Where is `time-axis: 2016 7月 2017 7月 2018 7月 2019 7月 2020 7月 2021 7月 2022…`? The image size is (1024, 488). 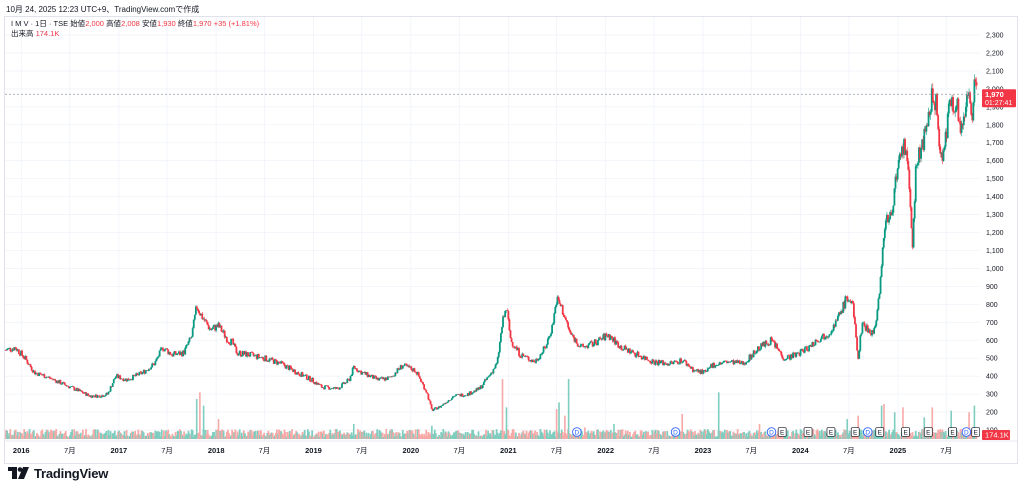 time-axis: 2016 7月 2017 7月 2018 7月 2019 7月 2020 7月 2021 7月 2022… is located at coordinates (511, 447).